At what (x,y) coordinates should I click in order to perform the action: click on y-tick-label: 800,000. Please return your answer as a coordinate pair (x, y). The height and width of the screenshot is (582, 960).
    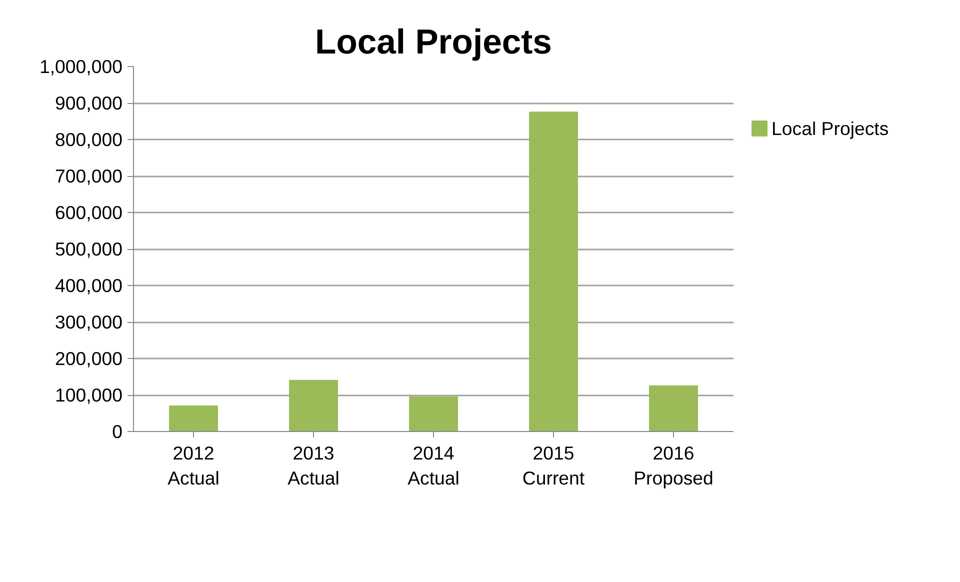
    Looking at the image, I should click on (89, 139).